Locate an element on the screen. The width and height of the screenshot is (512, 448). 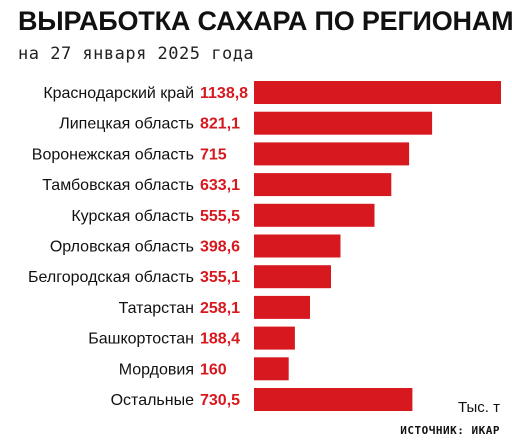
value-label: 258,1 is located at coordinates (220, 308).